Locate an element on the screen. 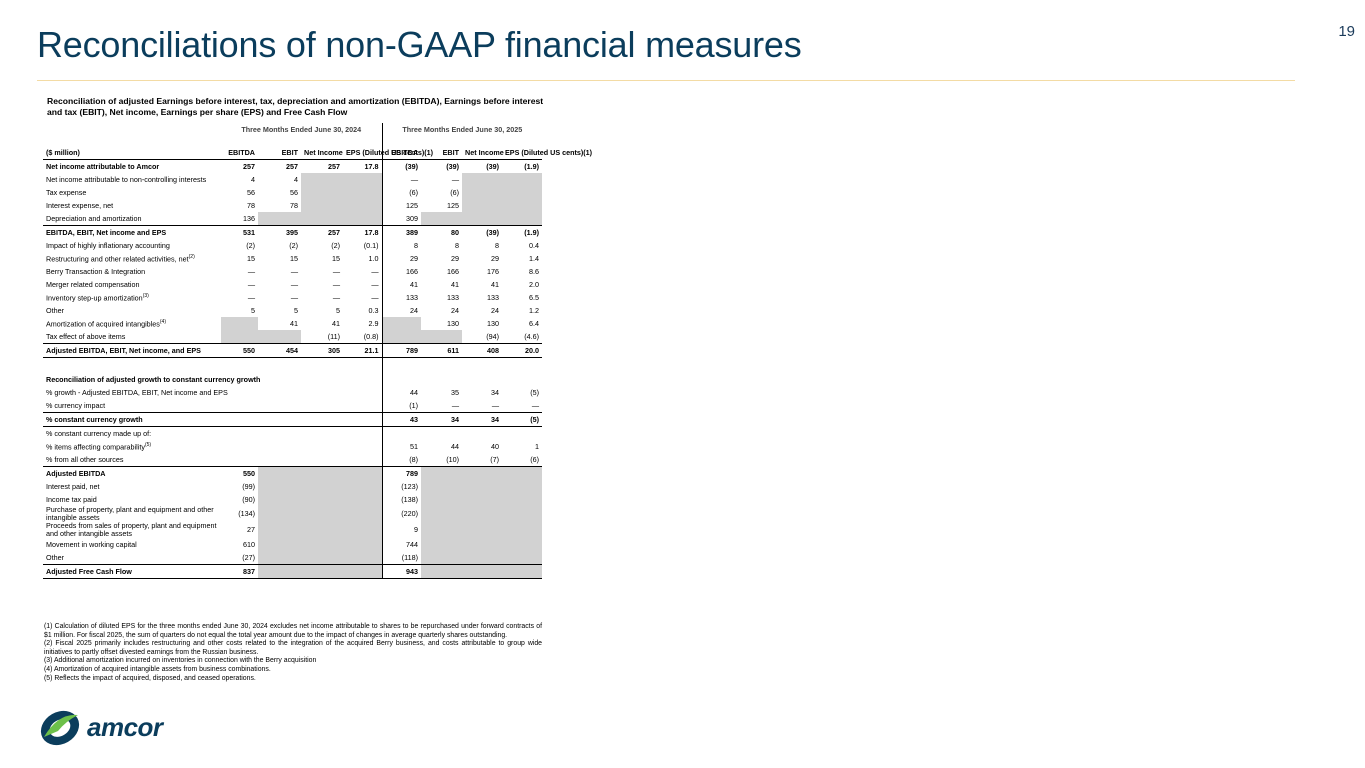  table-cell: (134) is located at coordinates (246, 513).